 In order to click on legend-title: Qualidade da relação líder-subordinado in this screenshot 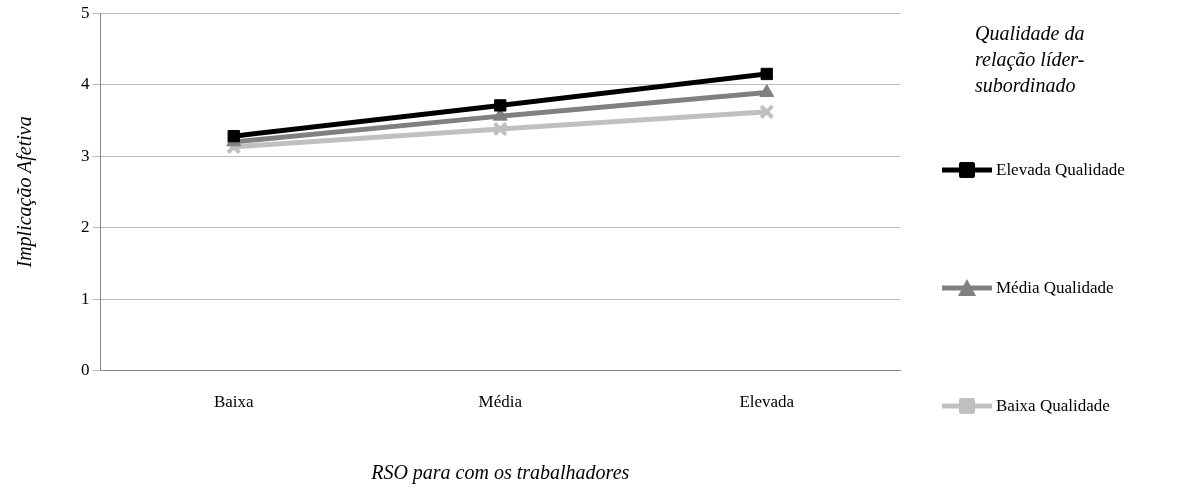, I will do `click(1030, 59)`.